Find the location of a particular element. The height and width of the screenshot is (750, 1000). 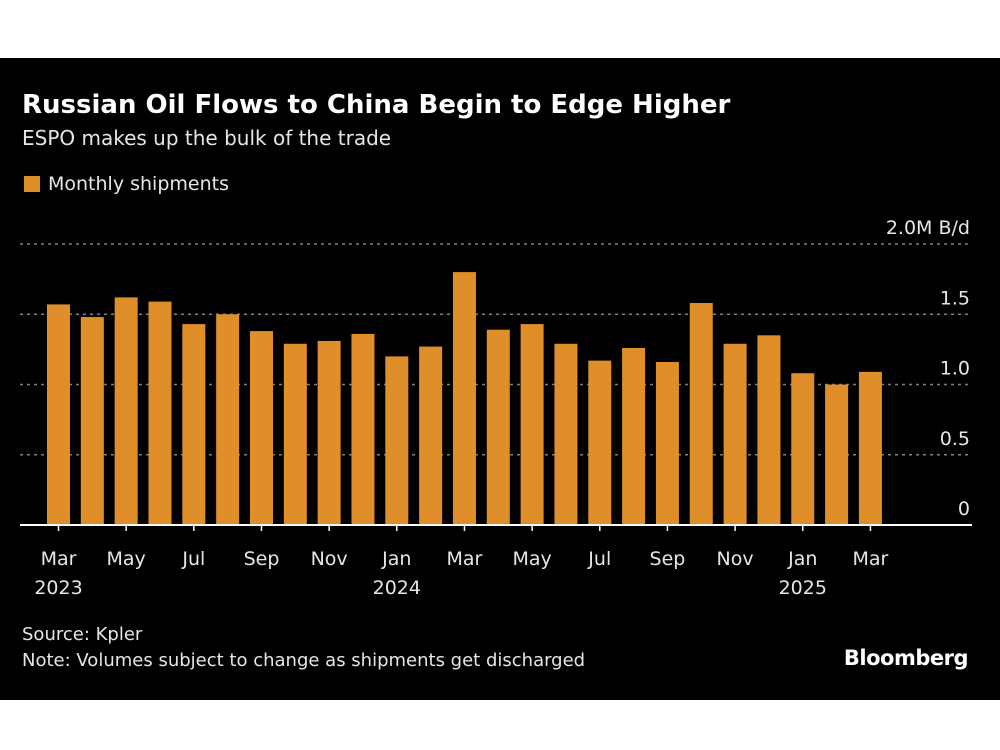

bloomberg-logo: Bloomberg is located at coordinates (906, 658).